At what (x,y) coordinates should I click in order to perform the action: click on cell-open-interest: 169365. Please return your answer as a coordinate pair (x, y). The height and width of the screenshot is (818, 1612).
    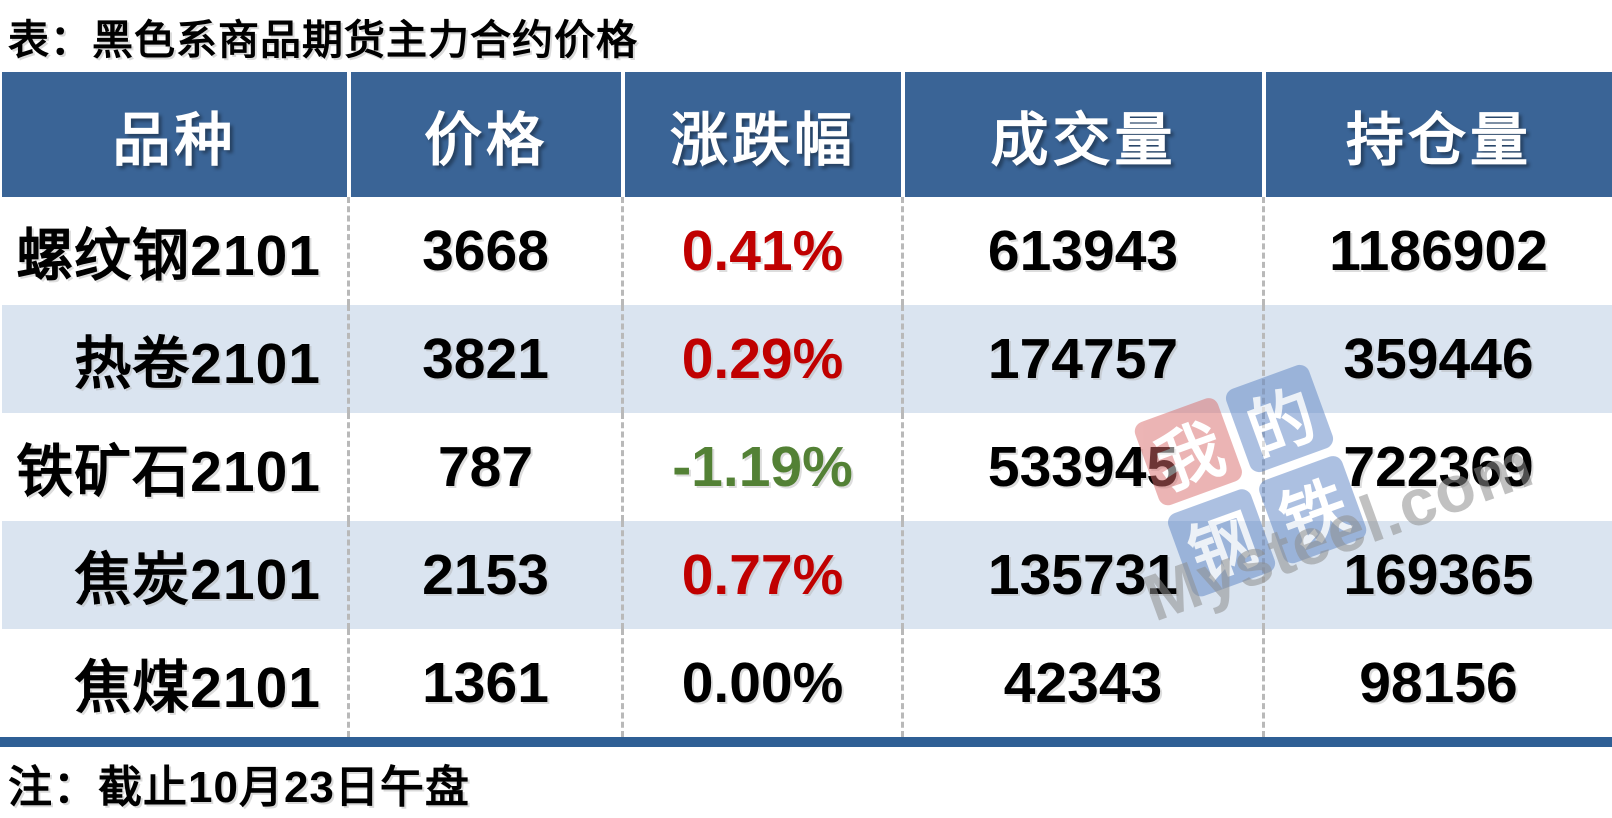
    Looking at the image, I should click on (1437, 575).